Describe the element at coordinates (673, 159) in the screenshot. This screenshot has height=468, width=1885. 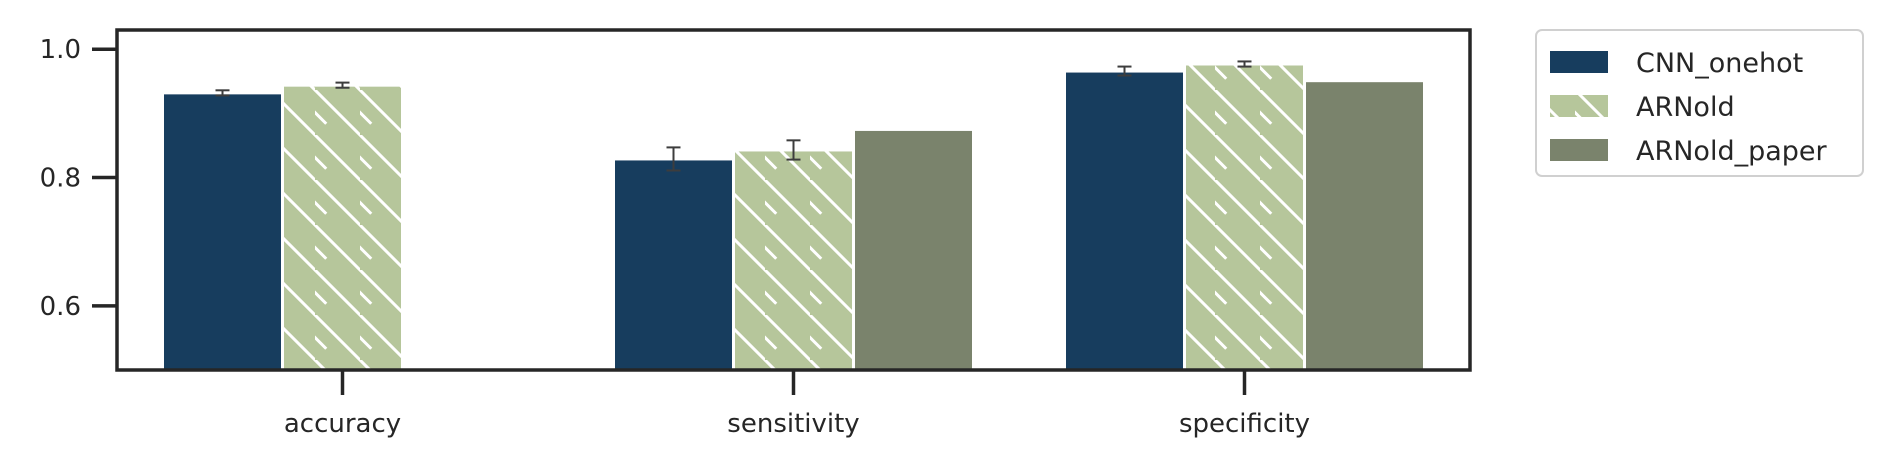
I see `error-bar-cnn-onehot-sensitivity` at that location.